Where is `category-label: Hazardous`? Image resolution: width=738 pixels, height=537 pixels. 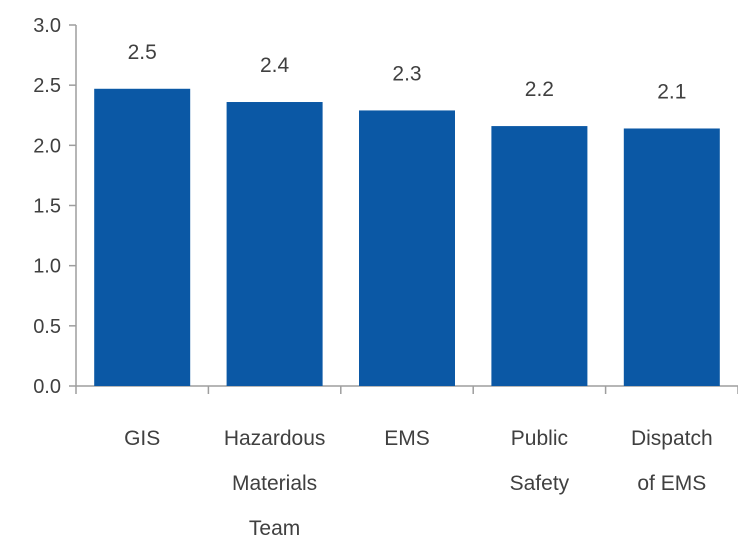
category-label: Hazardous is located at coordinates (275, 438).